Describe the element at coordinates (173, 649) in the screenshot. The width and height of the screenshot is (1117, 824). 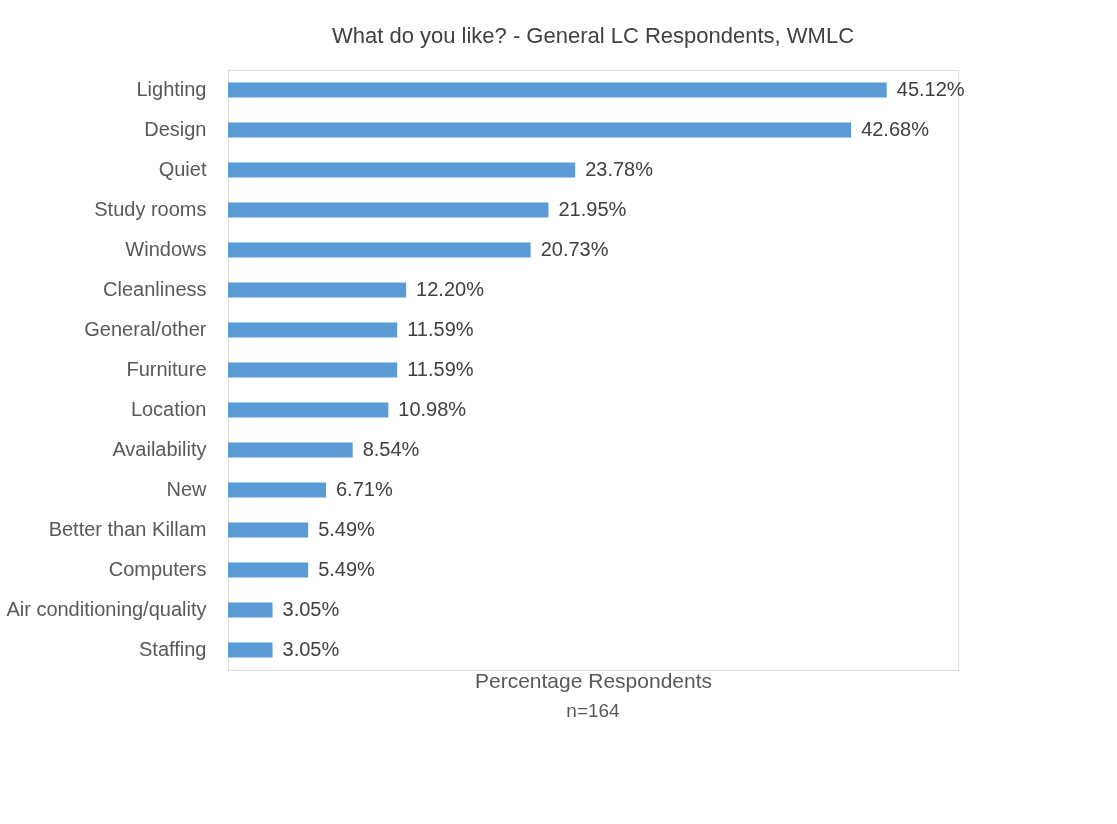
I see `y-tick-label: Staffing` at that location.